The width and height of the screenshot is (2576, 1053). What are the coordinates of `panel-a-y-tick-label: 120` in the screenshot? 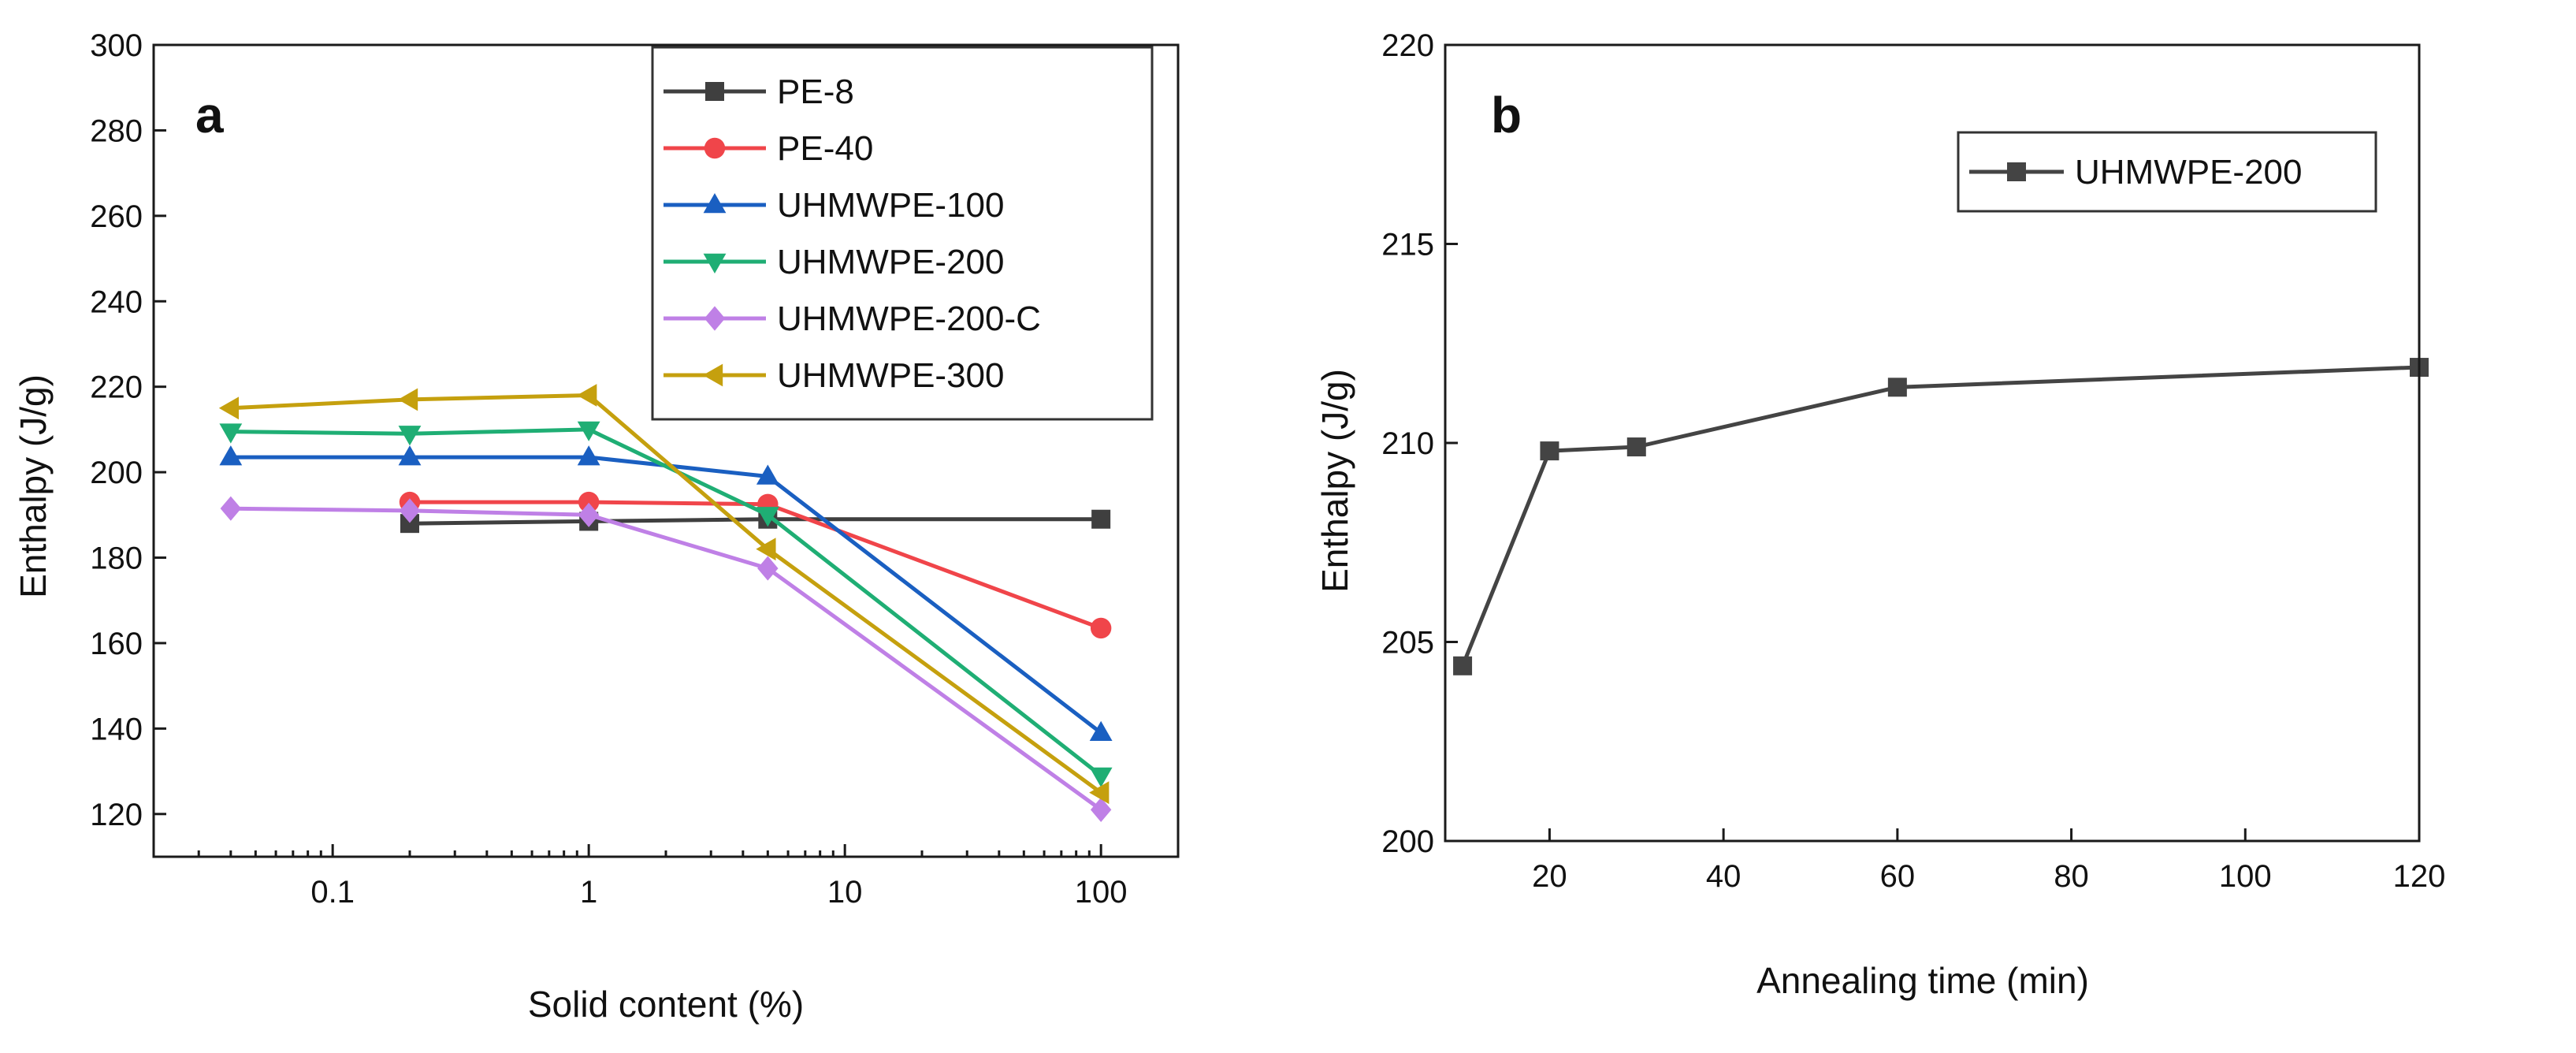 It's located at (116, 815).